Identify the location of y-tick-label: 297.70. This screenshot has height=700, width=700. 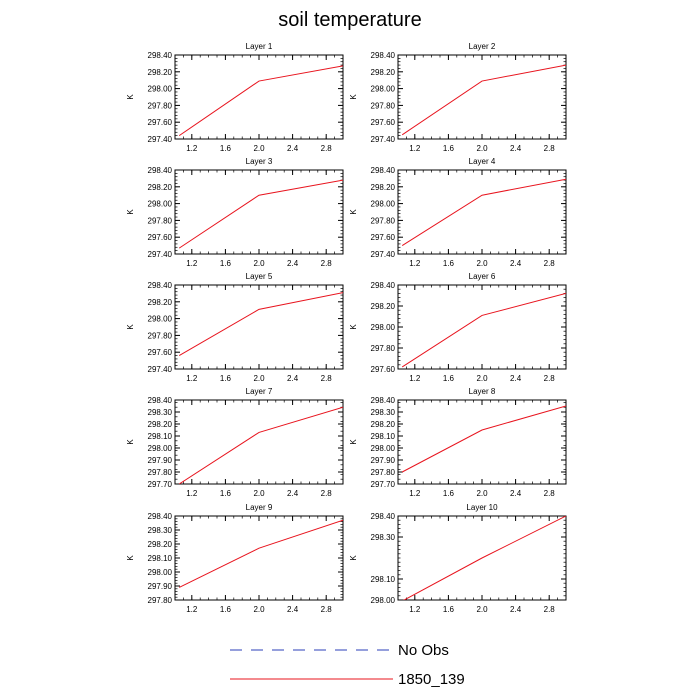
(383, 484).